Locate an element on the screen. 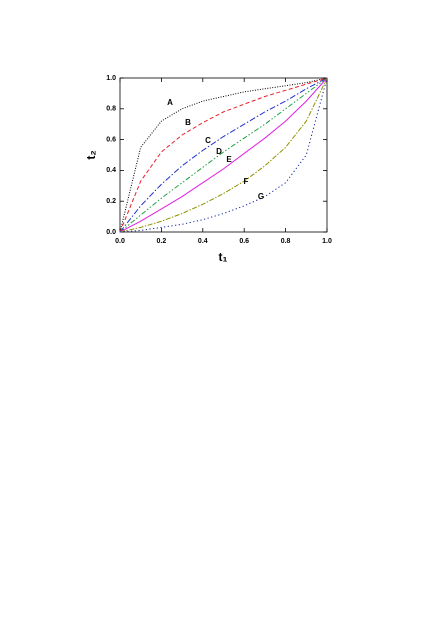 The image size is (436, 617). plot-frame is located at coordinates (223, 155).